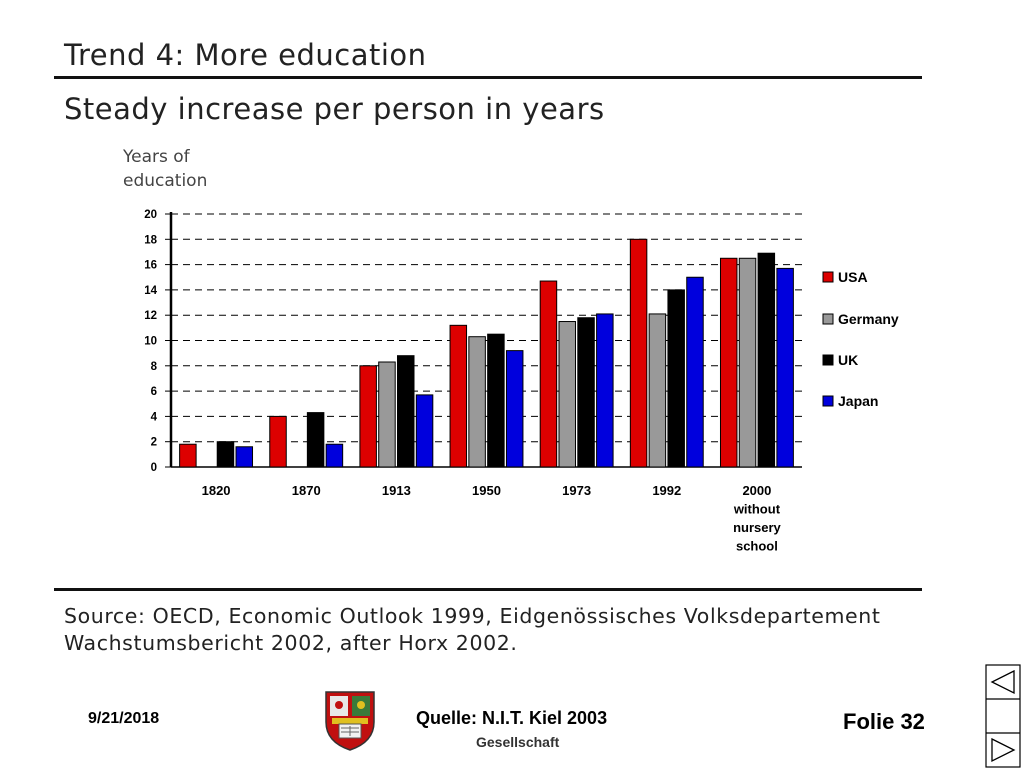 This screenshot has height=768, width=1024. What do you see at coordinates (757, 518) in the screenshot?
I see `x-tick-label: 2000 without nursery school` at bounding box center [757, 518].